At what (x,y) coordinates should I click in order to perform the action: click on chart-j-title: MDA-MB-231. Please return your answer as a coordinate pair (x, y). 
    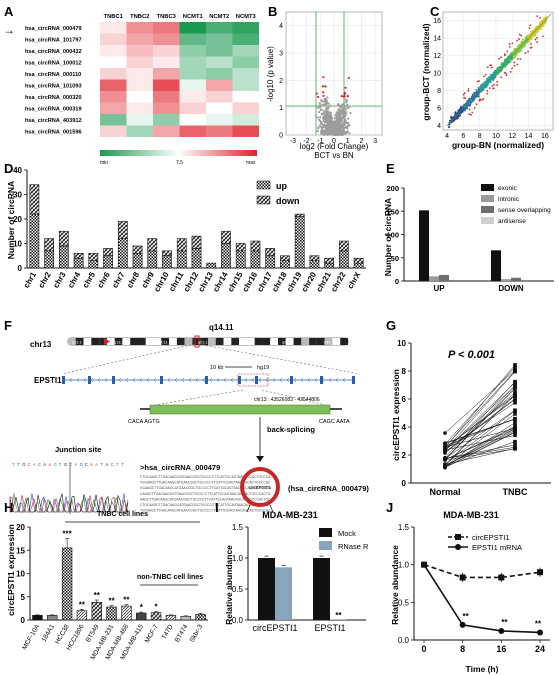
    Looking at the image, I should click on (471, 515).